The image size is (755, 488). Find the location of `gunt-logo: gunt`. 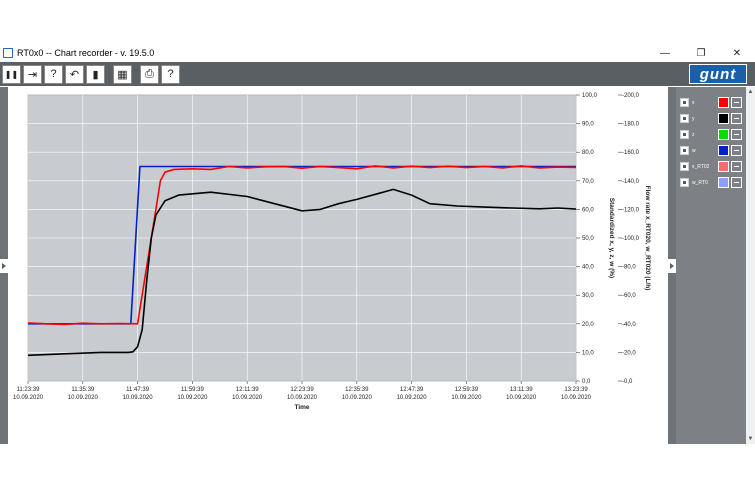

gunt-logo: gunt is located at coordinates (718, 74).